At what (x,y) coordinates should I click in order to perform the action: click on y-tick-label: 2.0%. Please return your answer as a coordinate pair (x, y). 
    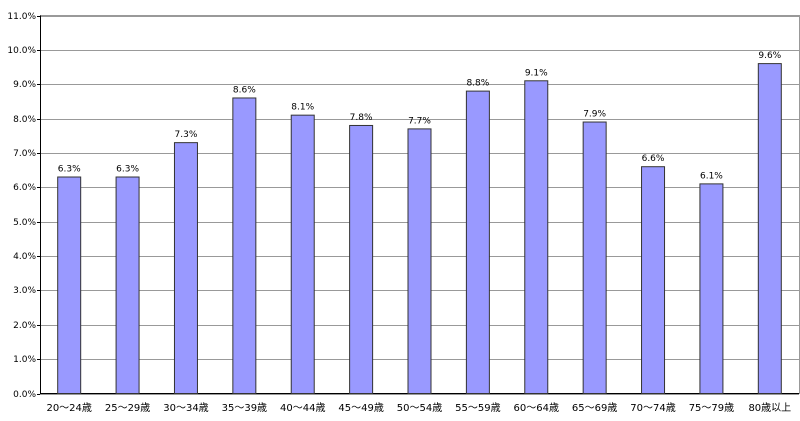
    Looking at the image, I should click on (24, 326).